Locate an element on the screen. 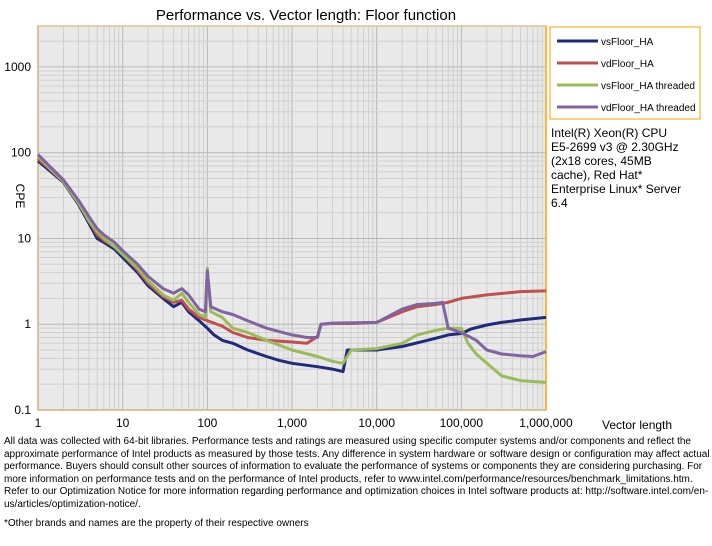 The height and width of the screenshot is (546, 712). legend-label: vdFloor_HA is located at coordinates (627, 64).